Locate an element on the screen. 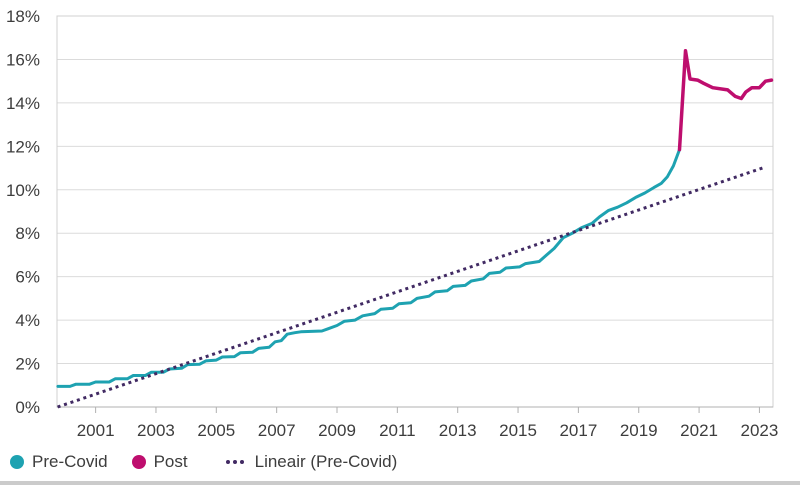 This screenshot has height=485, width=800. y-axis-label: 6% is located at coordinates (27, 277).